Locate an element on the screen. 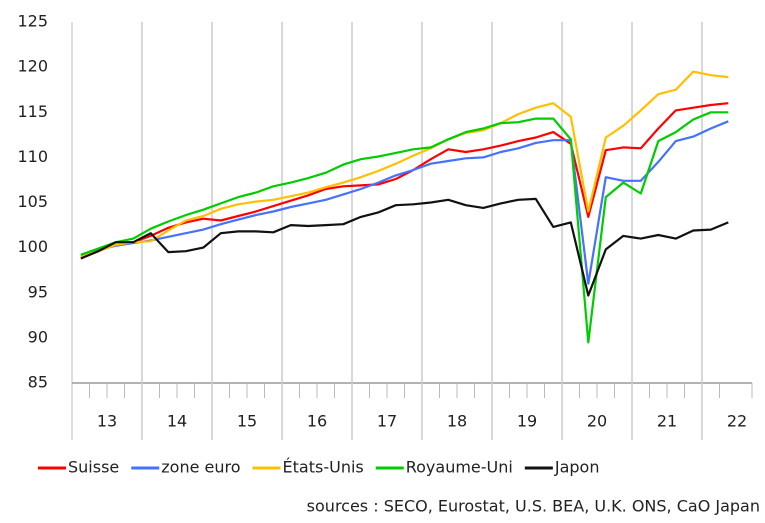  x-tick-label: 14 is located at coordinates (177, 421).